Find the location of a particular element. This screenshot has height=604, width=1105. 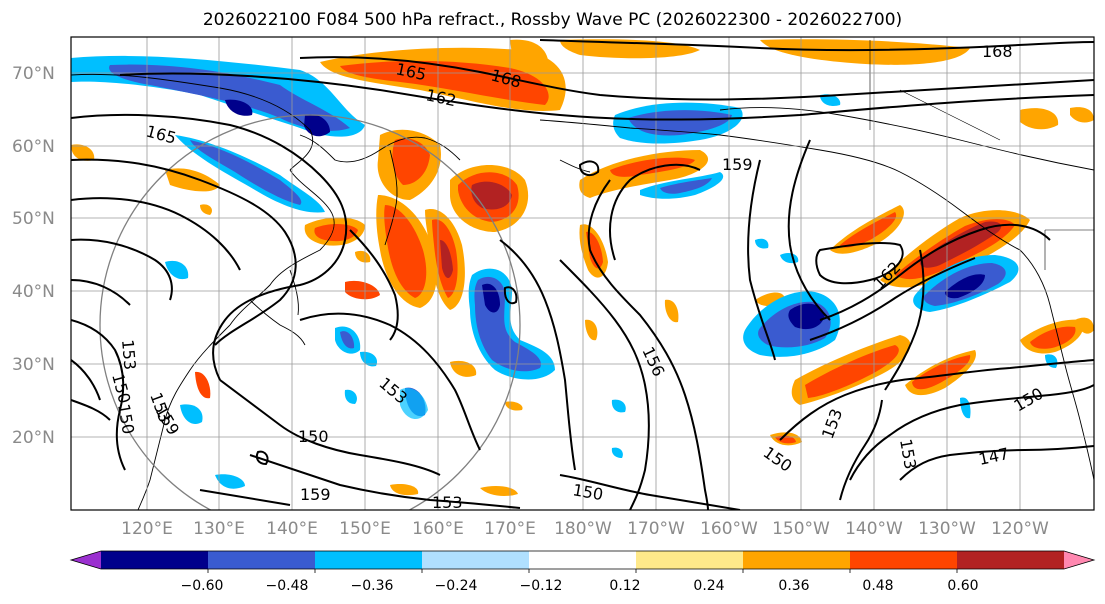

colorbar-extend-min is located at coordinates (86, 560).